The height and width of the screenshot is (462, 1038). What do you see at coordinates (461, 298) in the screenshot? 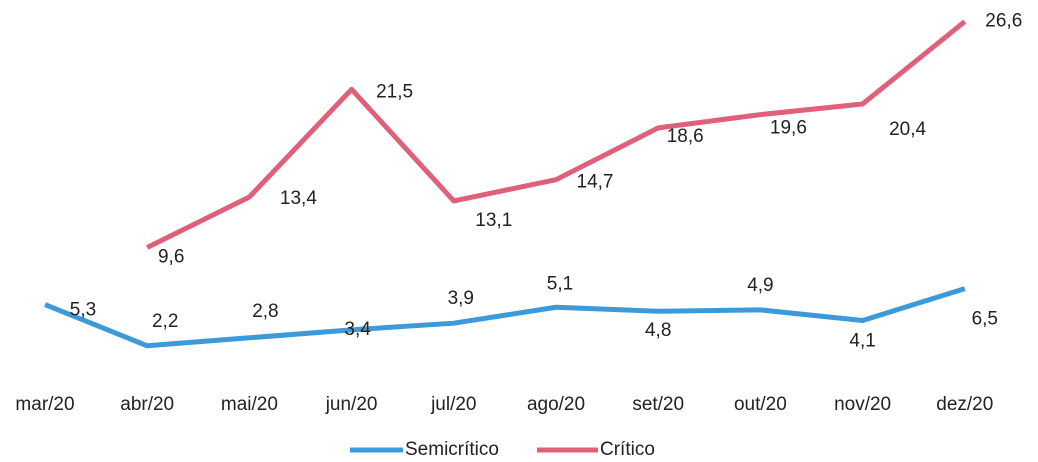
I see `data-label: 3,9` at bounding box center [461, 298].